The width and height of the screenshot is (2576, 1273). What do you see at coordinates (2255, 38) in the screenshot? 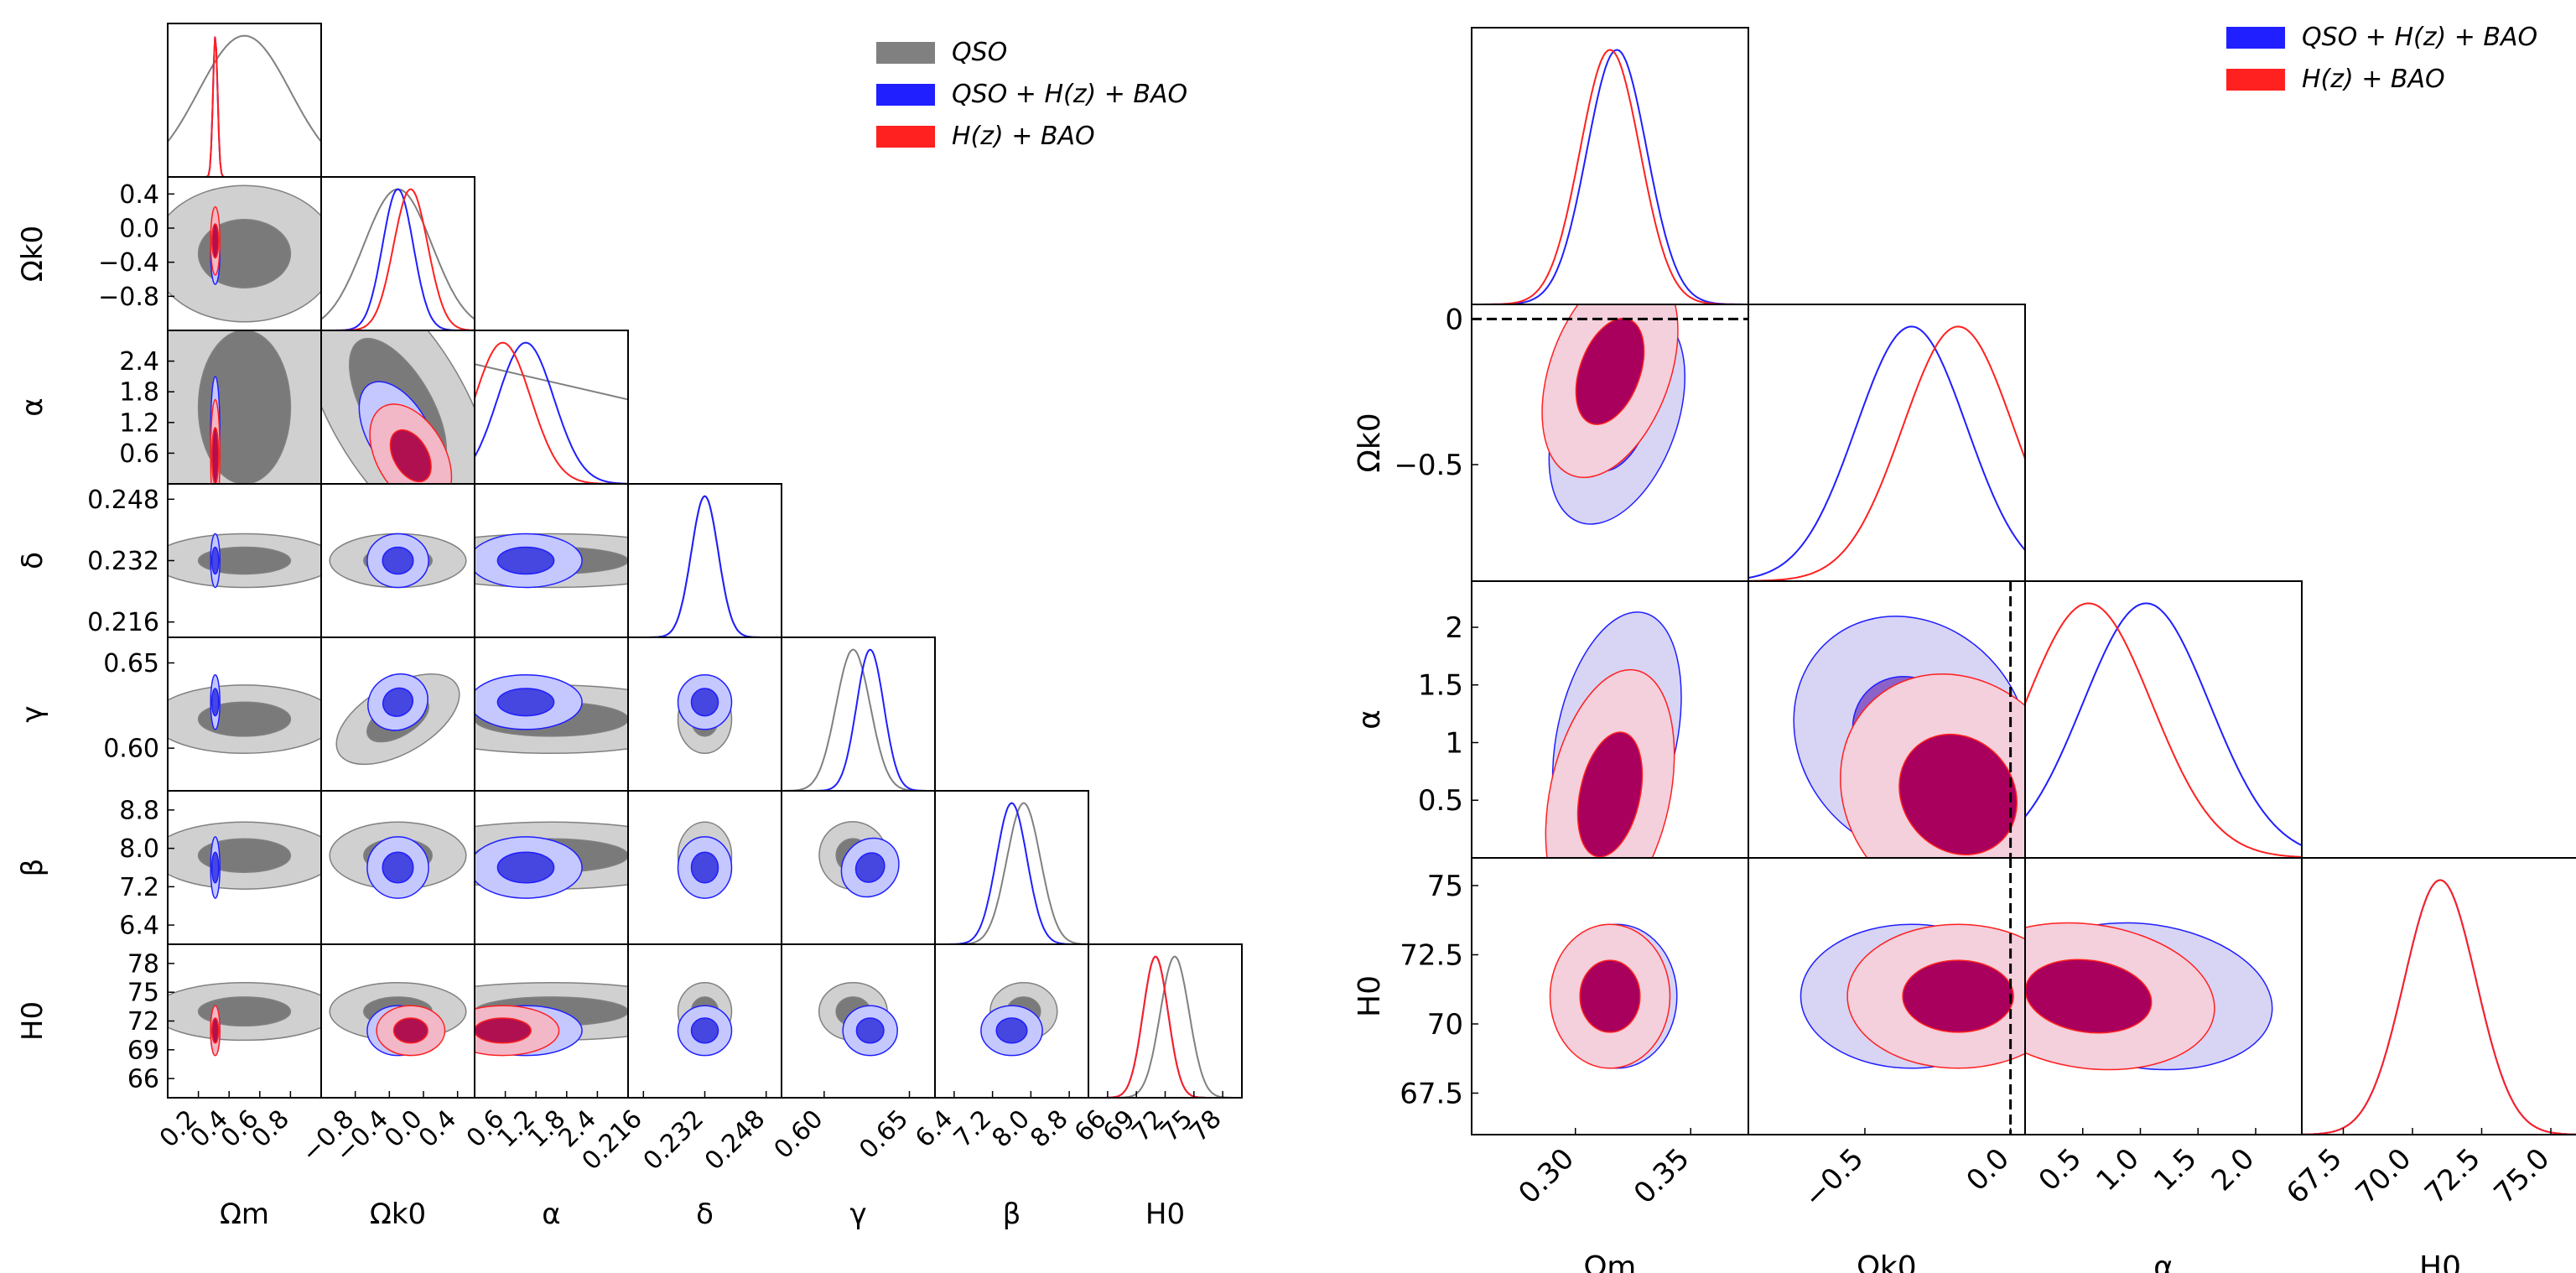
I see `legend-swatch` at bounding box center [2255, 38].